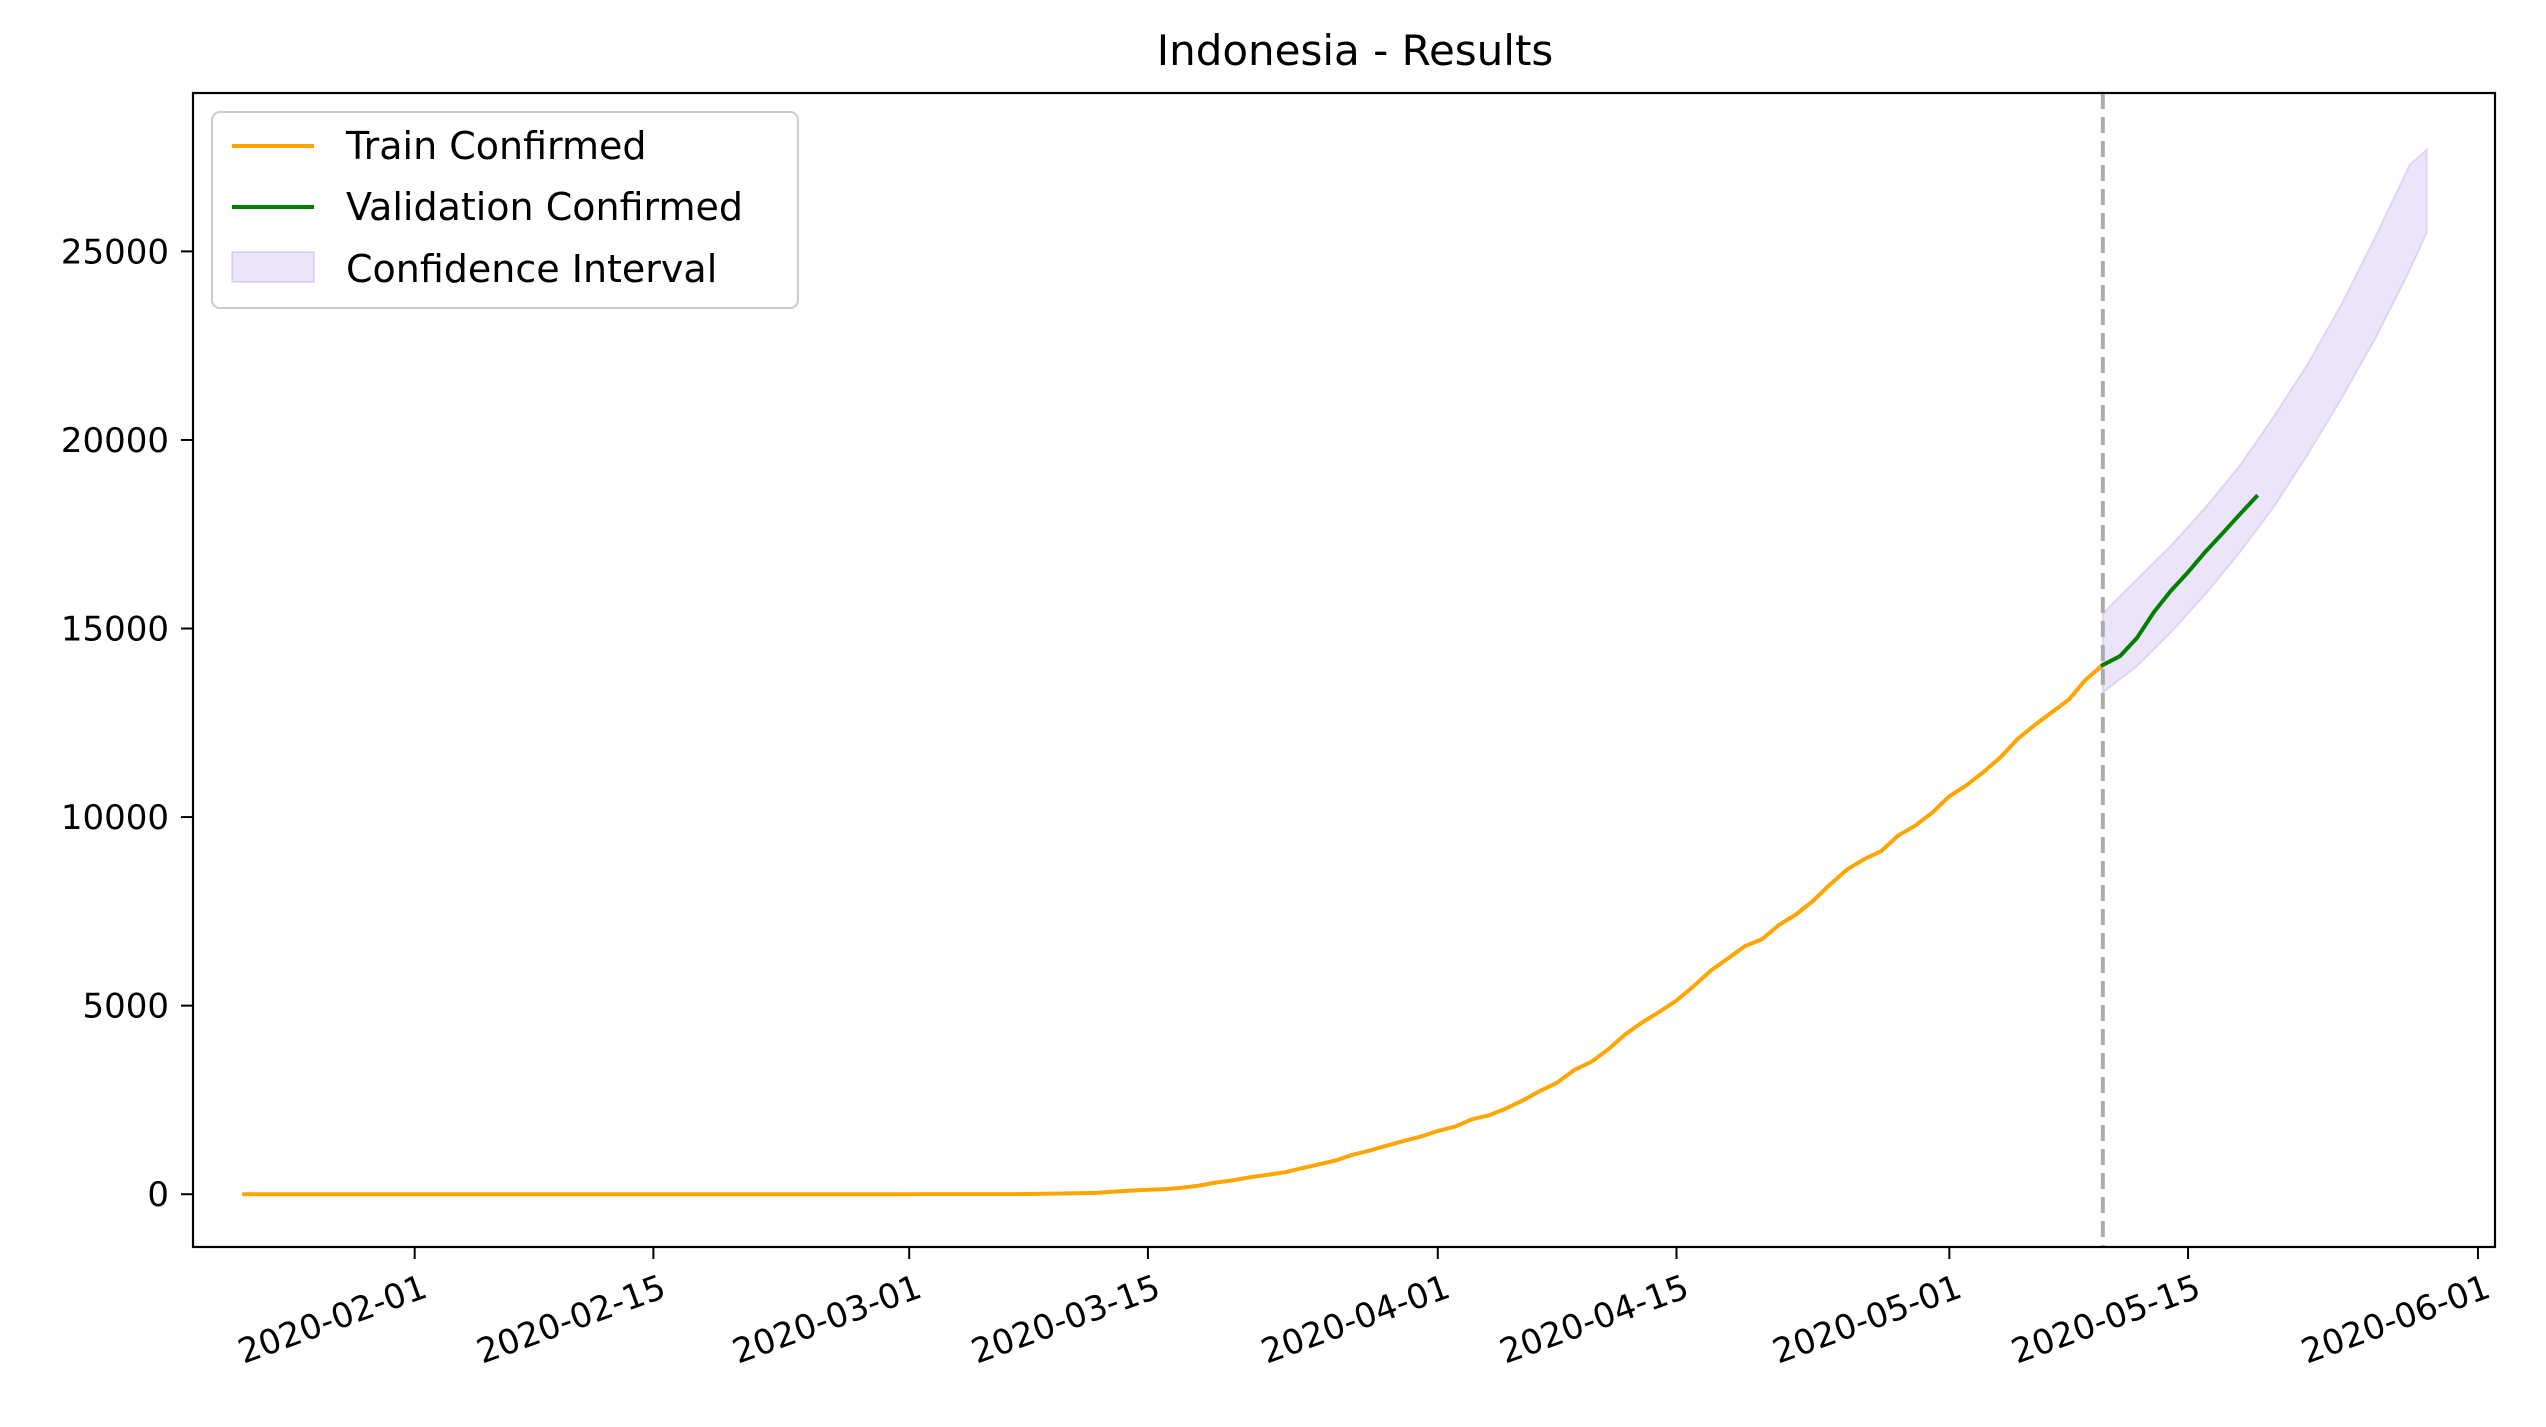 The height and width of the screenshot is (1427, 2546). What do you see at coordinates (127, 723) in the screenshot?
I see `y-axis: 0 5000 10000 15000 20000 25000` at bounding box center [127, 723].